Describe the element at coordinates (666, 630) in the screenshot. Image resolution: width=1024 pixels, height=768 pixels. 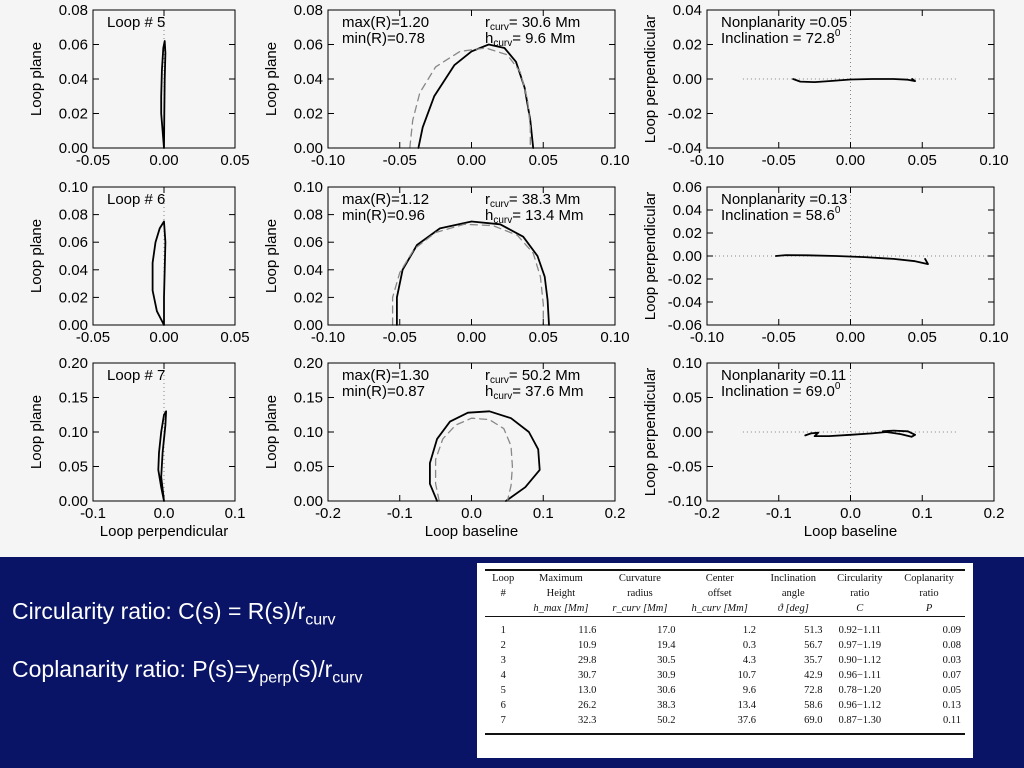
I see `table-cell: 17.0` at that location.